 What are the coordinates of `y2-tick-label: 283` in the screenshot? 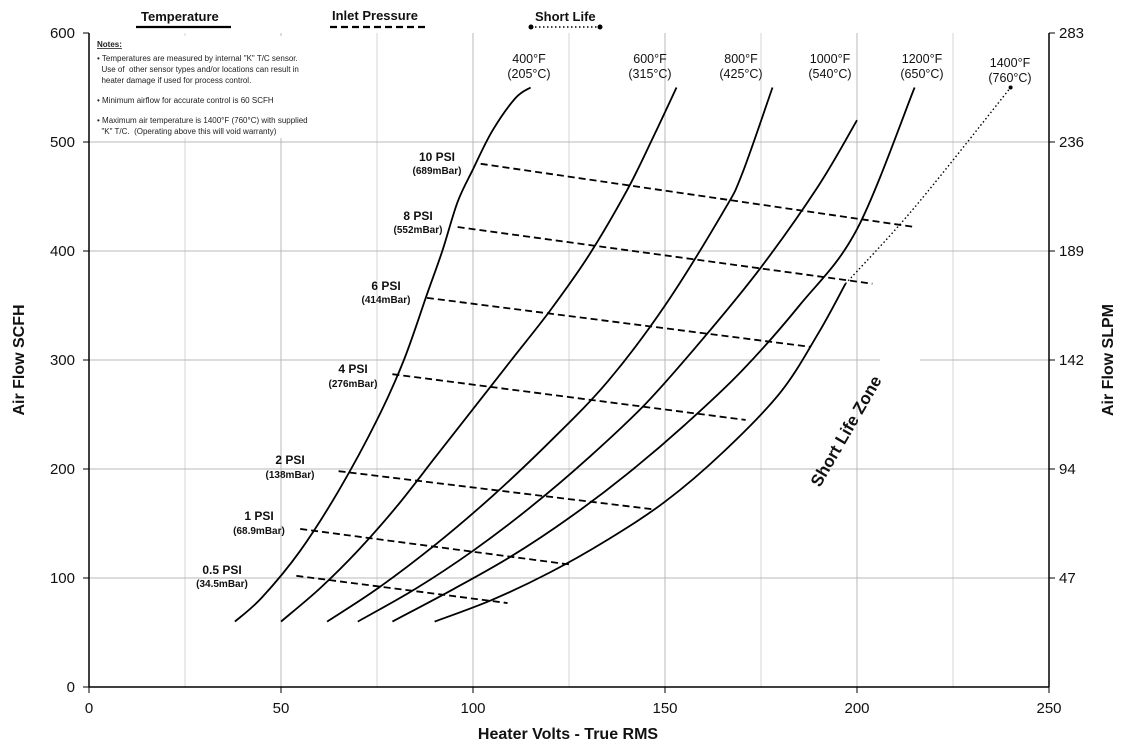 It's located at (1071, 33).